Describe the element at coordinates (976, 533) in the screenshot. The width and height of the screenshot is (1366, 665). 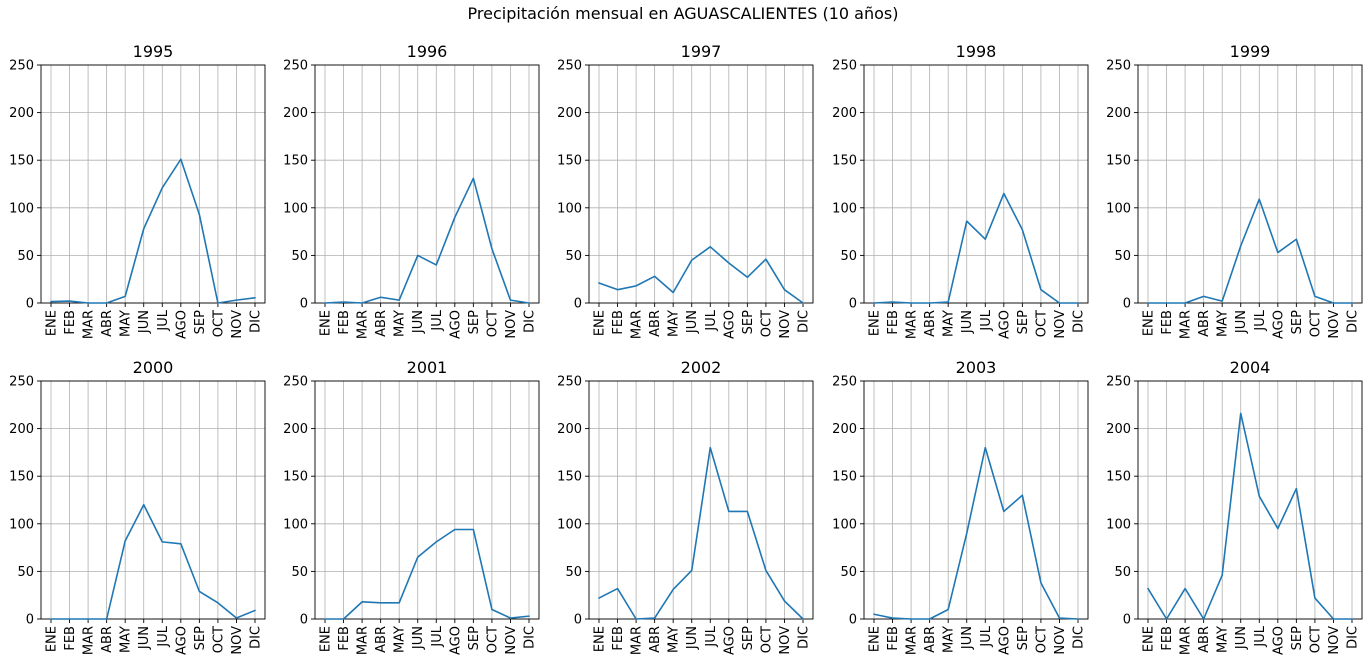
I see `precipitation-line-2003` at that location.